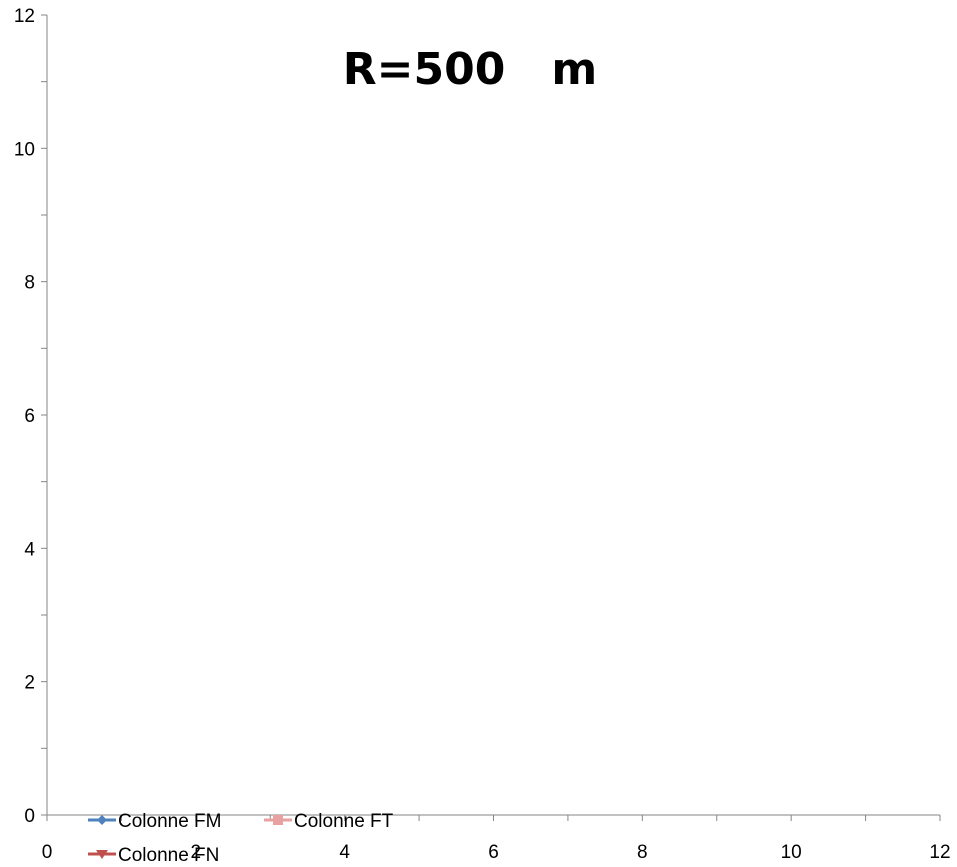 The height and width of the screenshot is (867, 957). Describe the element at coordinates (493, 852) in the screenshot. I see `x-tick-label: 6` at that location.